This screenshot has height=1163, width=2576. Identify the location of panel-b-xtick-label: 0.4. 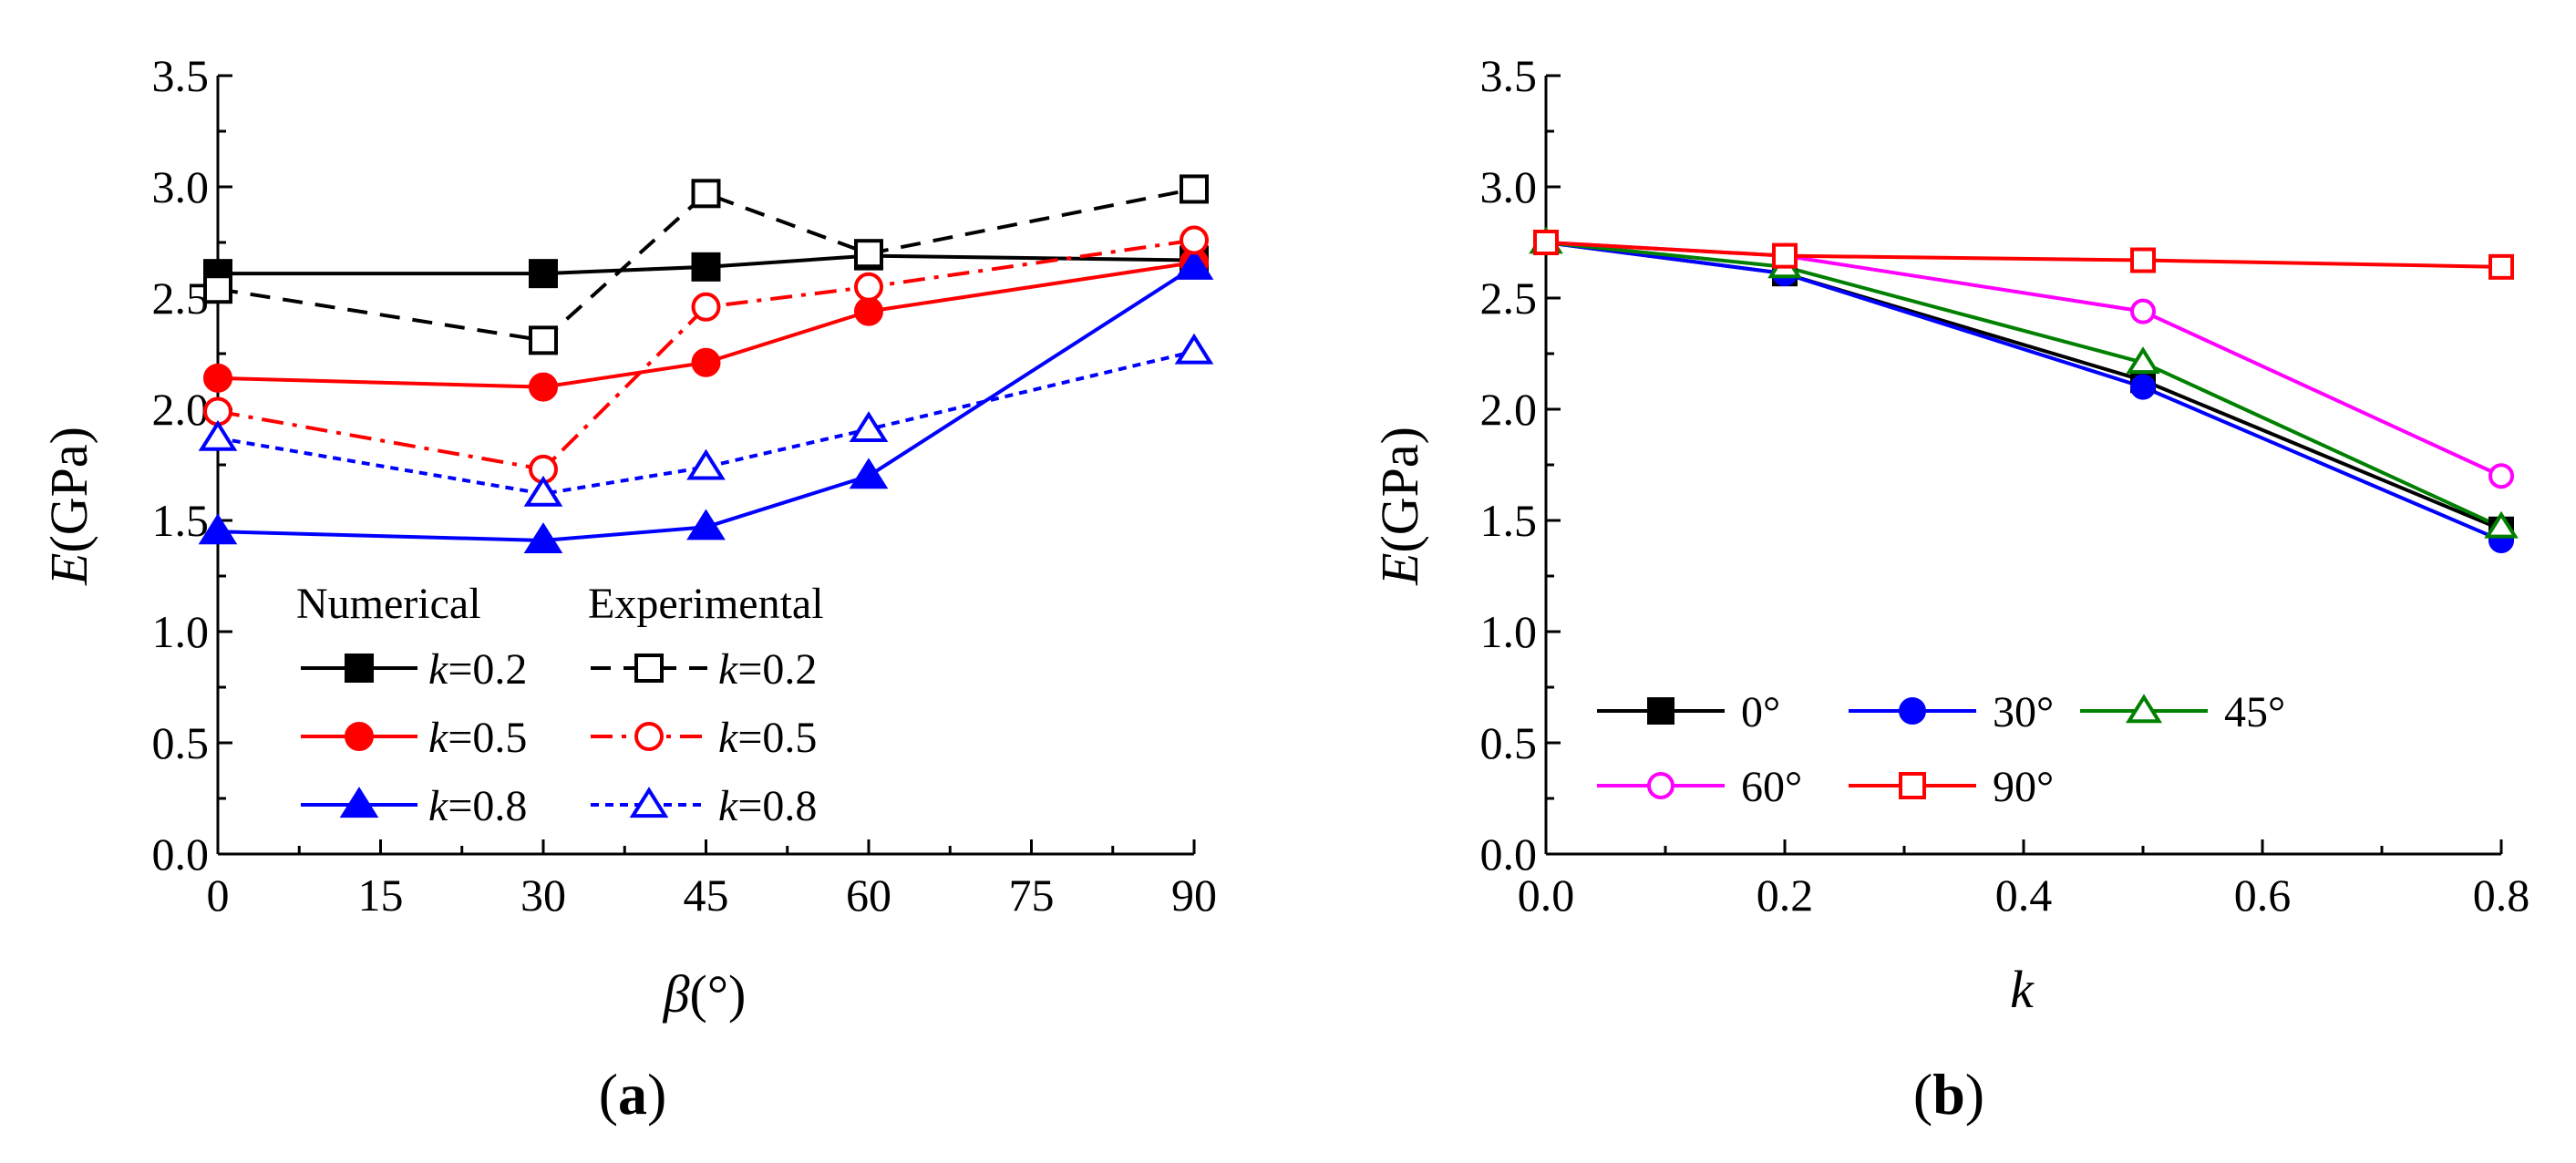
(2024, 895).